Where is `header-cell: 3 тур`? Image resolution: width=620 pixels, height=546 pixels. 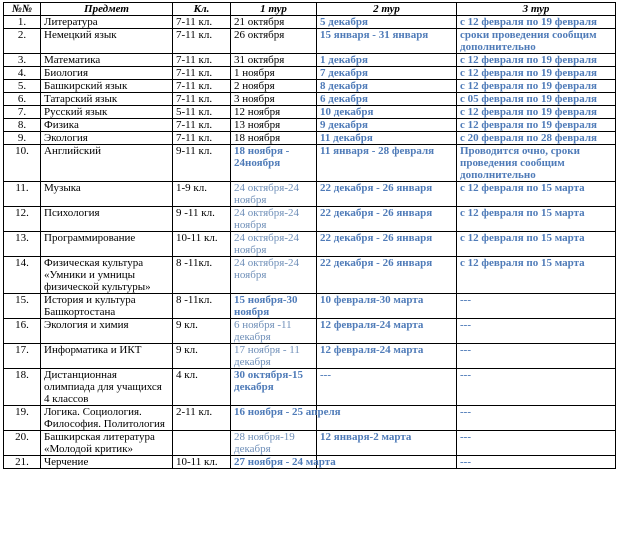 header-cell: 3 тур is located at coordinates (536, 9).